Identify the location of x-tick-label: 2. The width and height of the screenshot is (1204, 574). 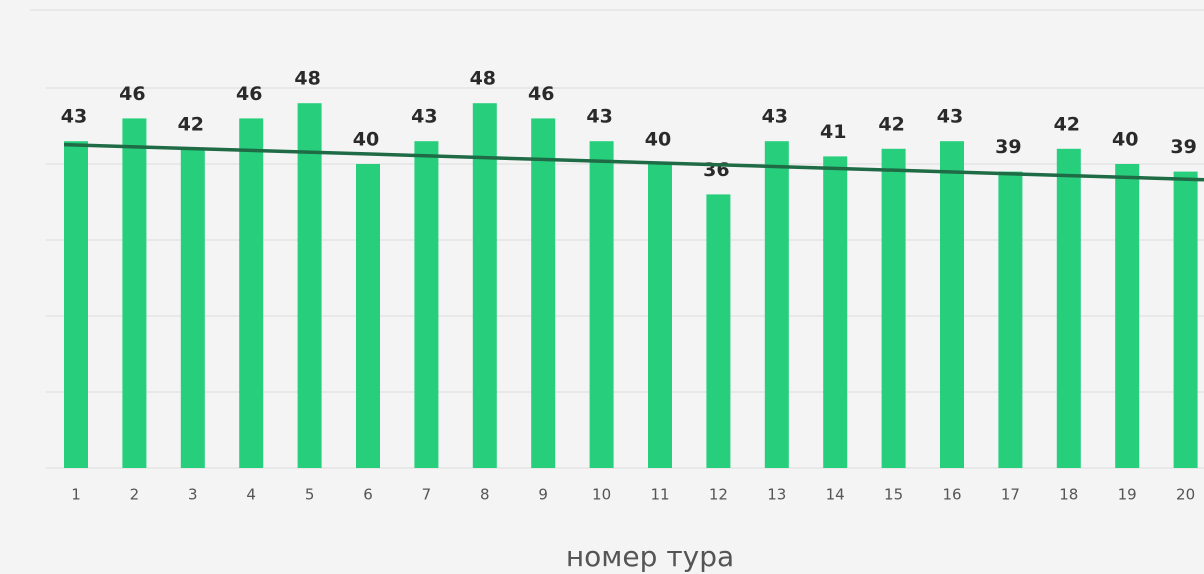
(135, 495).